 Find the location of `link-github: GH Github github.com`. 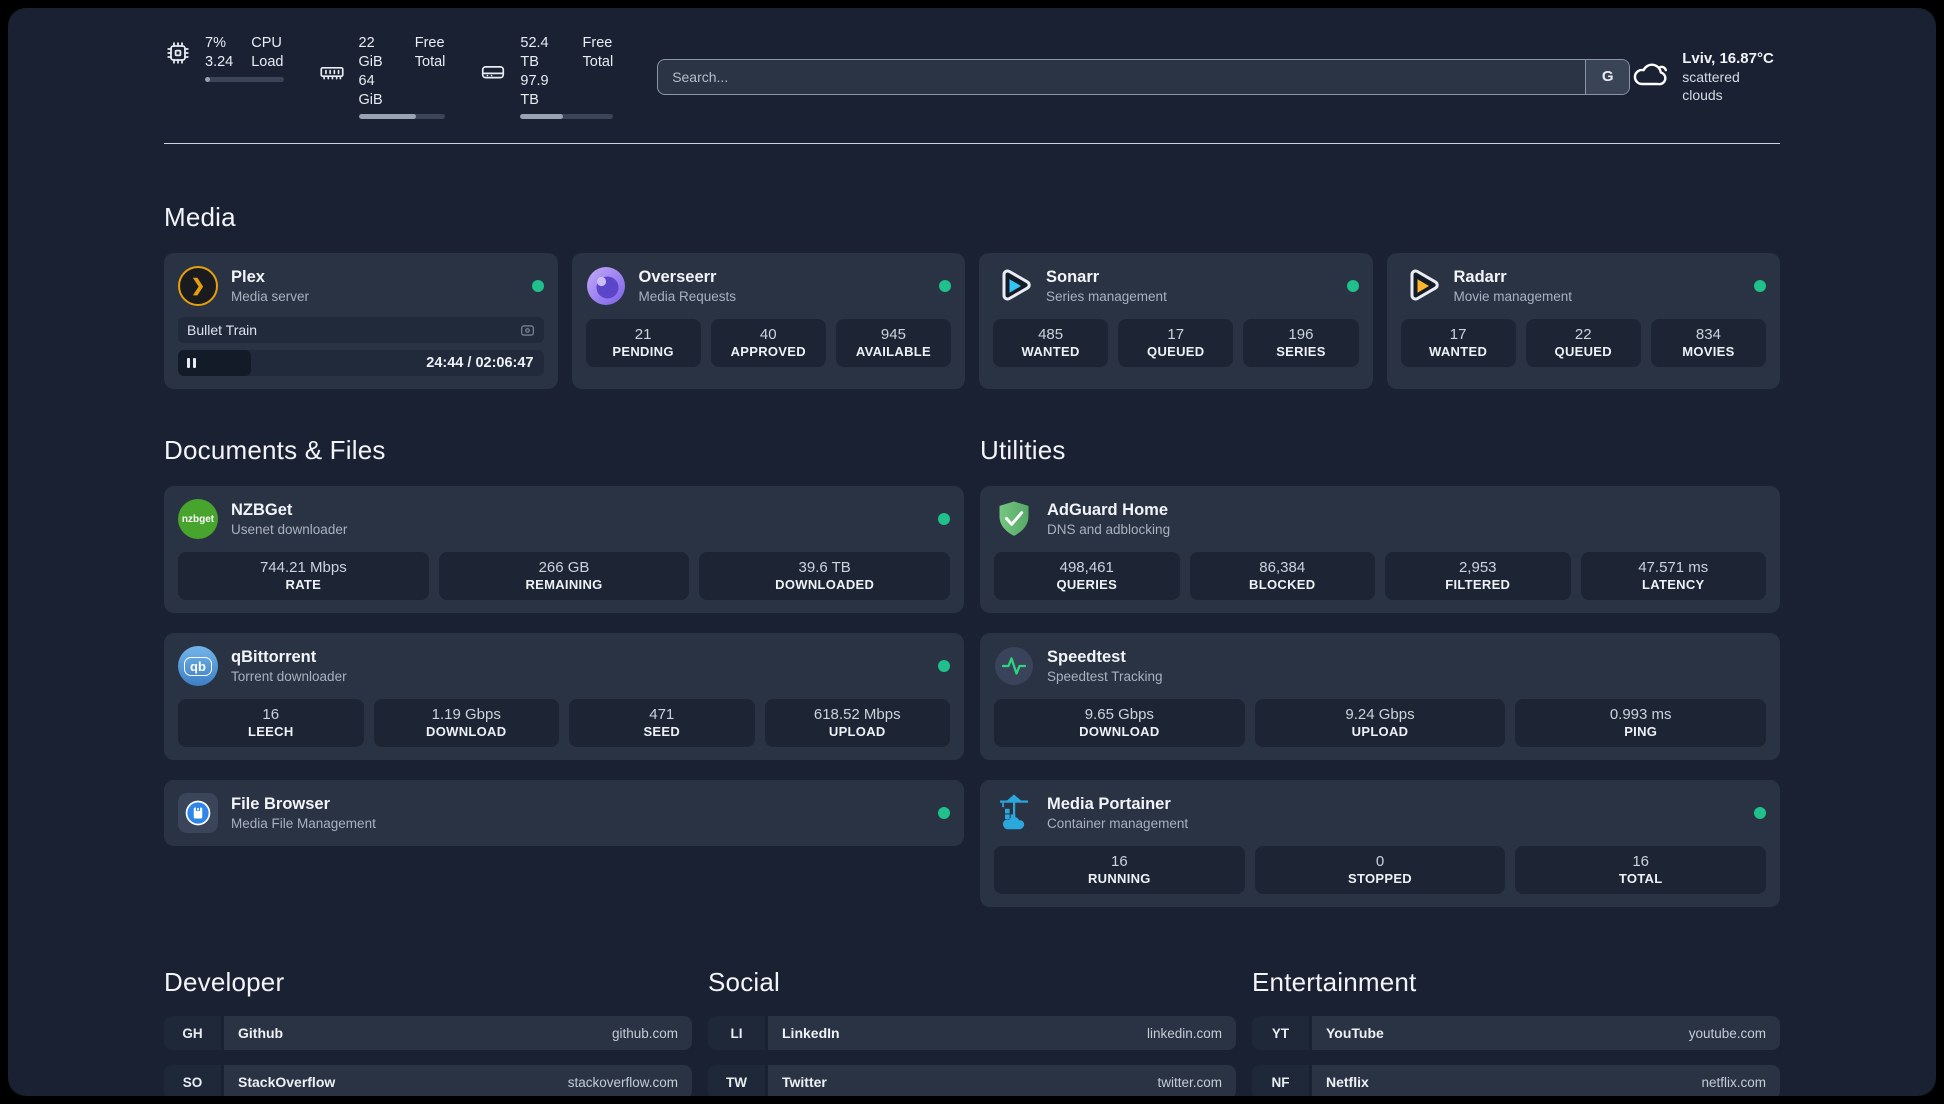

link-github: GH Github github.com is located at coordinates (428, 1033).